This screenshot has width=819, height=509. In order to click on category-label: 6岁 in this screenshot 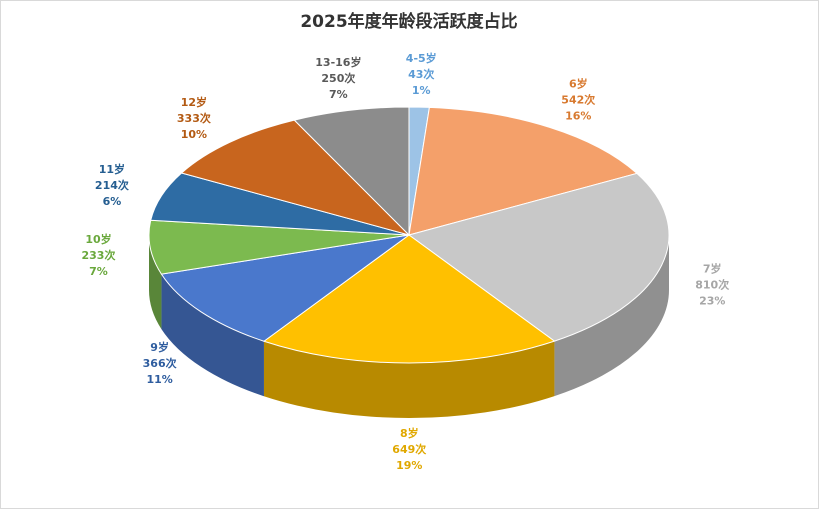, I will do `click(578, 84)`.